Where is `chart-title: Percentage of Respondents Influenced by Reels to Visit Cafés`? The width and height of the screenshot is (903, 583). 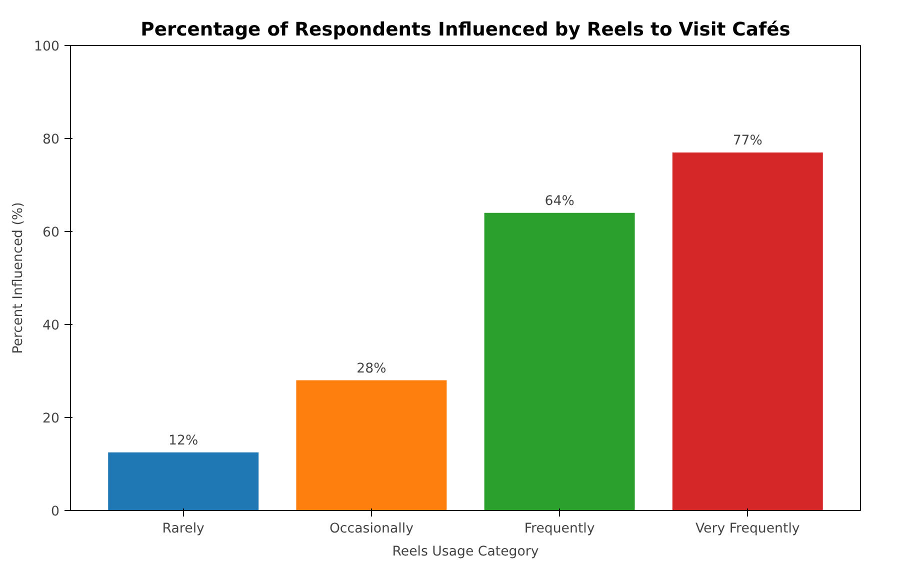
chart-title: Percentage of Respondents Influenced by Reels to Visit Cafés is located at coordinates (465, 30).